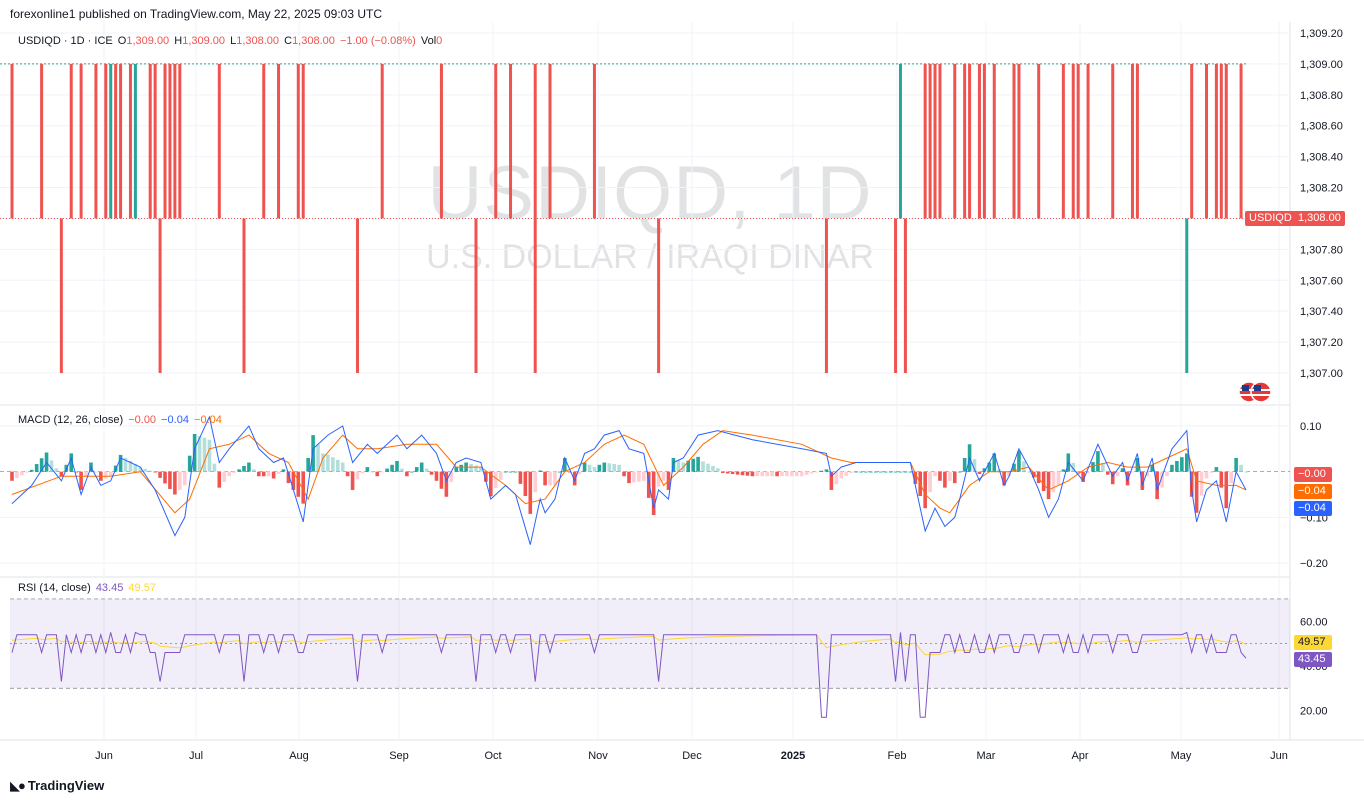 The height and width of the screenshot is (804, 1364). What do you see at coordinates (87, 588) in the screenshot?
I see `rsi-legend: RSI (14, close) 43.45 49.57` at bounding box center [87, 588].